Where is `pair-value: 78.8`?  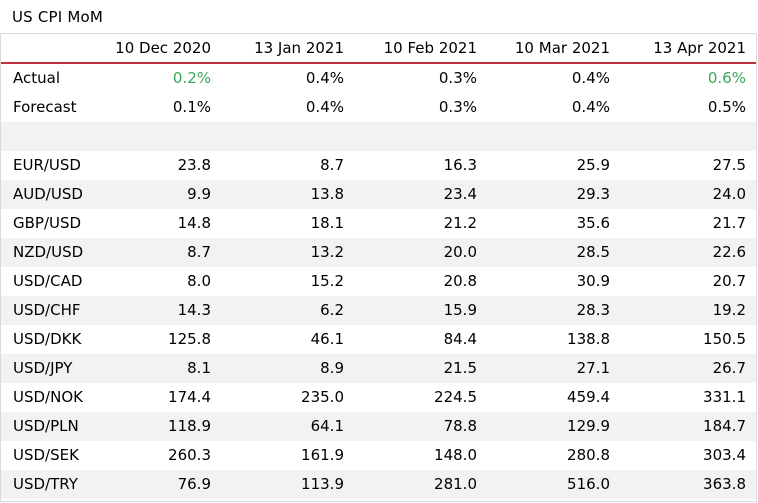
pair-value: 78.8 is located at coordinates (420, 426).